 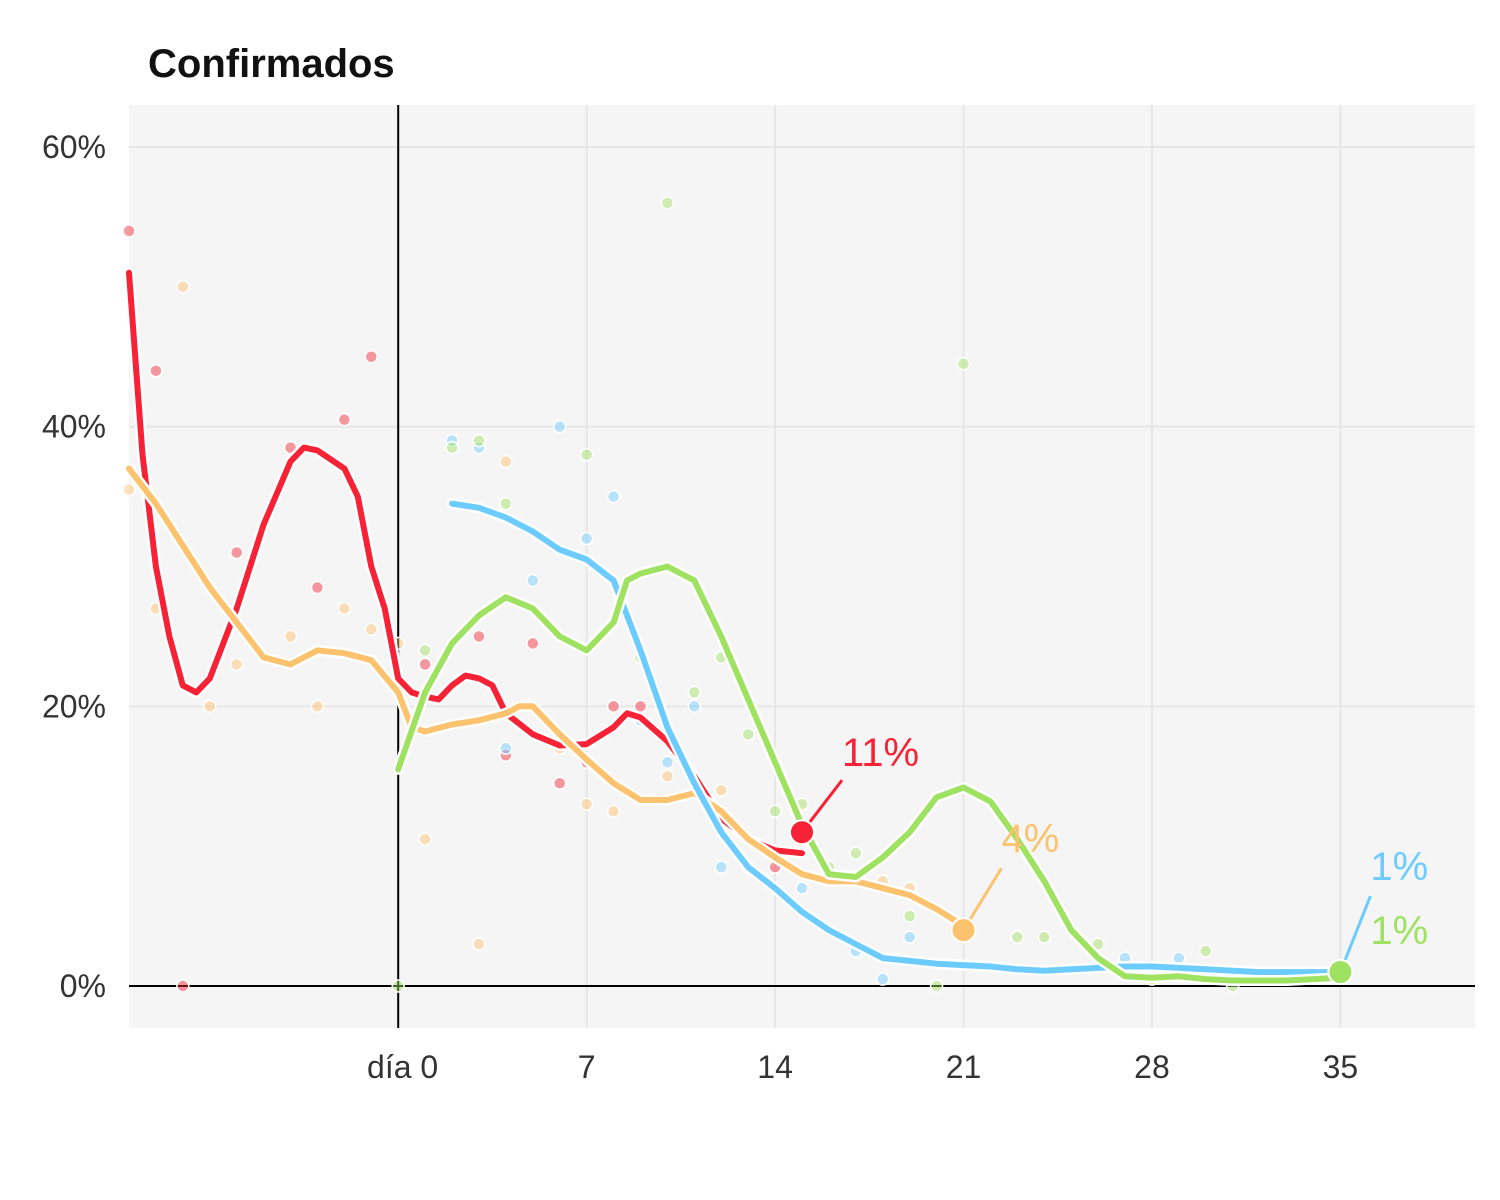 I want to click on x-tick-label: día 0, so click(x=402, y=1067).